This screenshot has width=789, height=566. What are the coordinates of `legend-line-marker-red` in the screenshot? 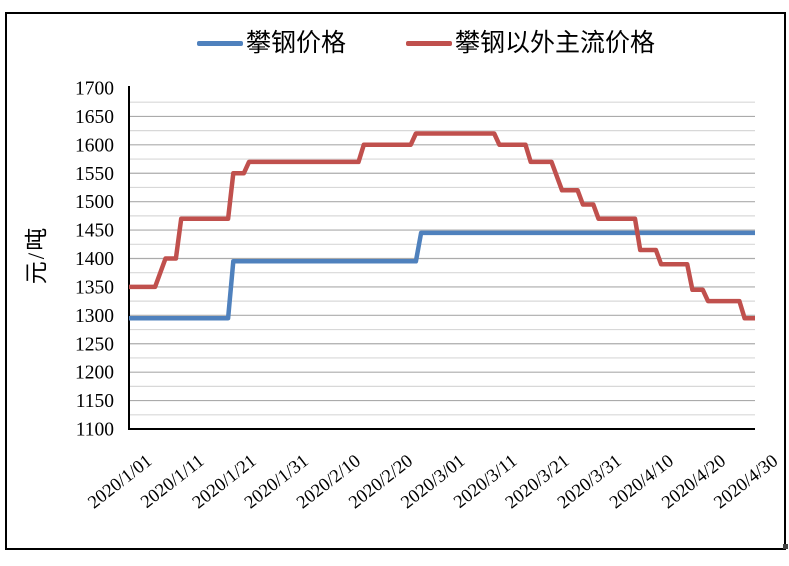 It's located at (429, 44).